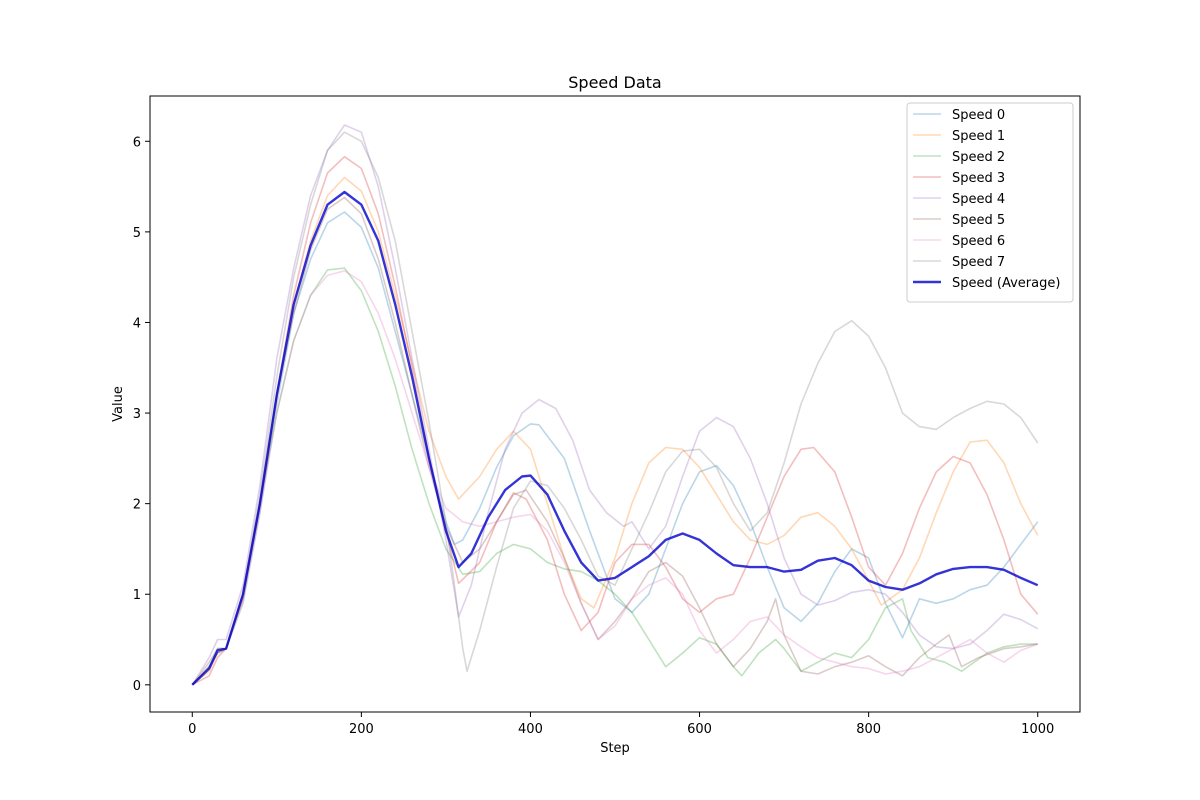  I want to click on legend-label: Speed (Average), so click(1006, 283).